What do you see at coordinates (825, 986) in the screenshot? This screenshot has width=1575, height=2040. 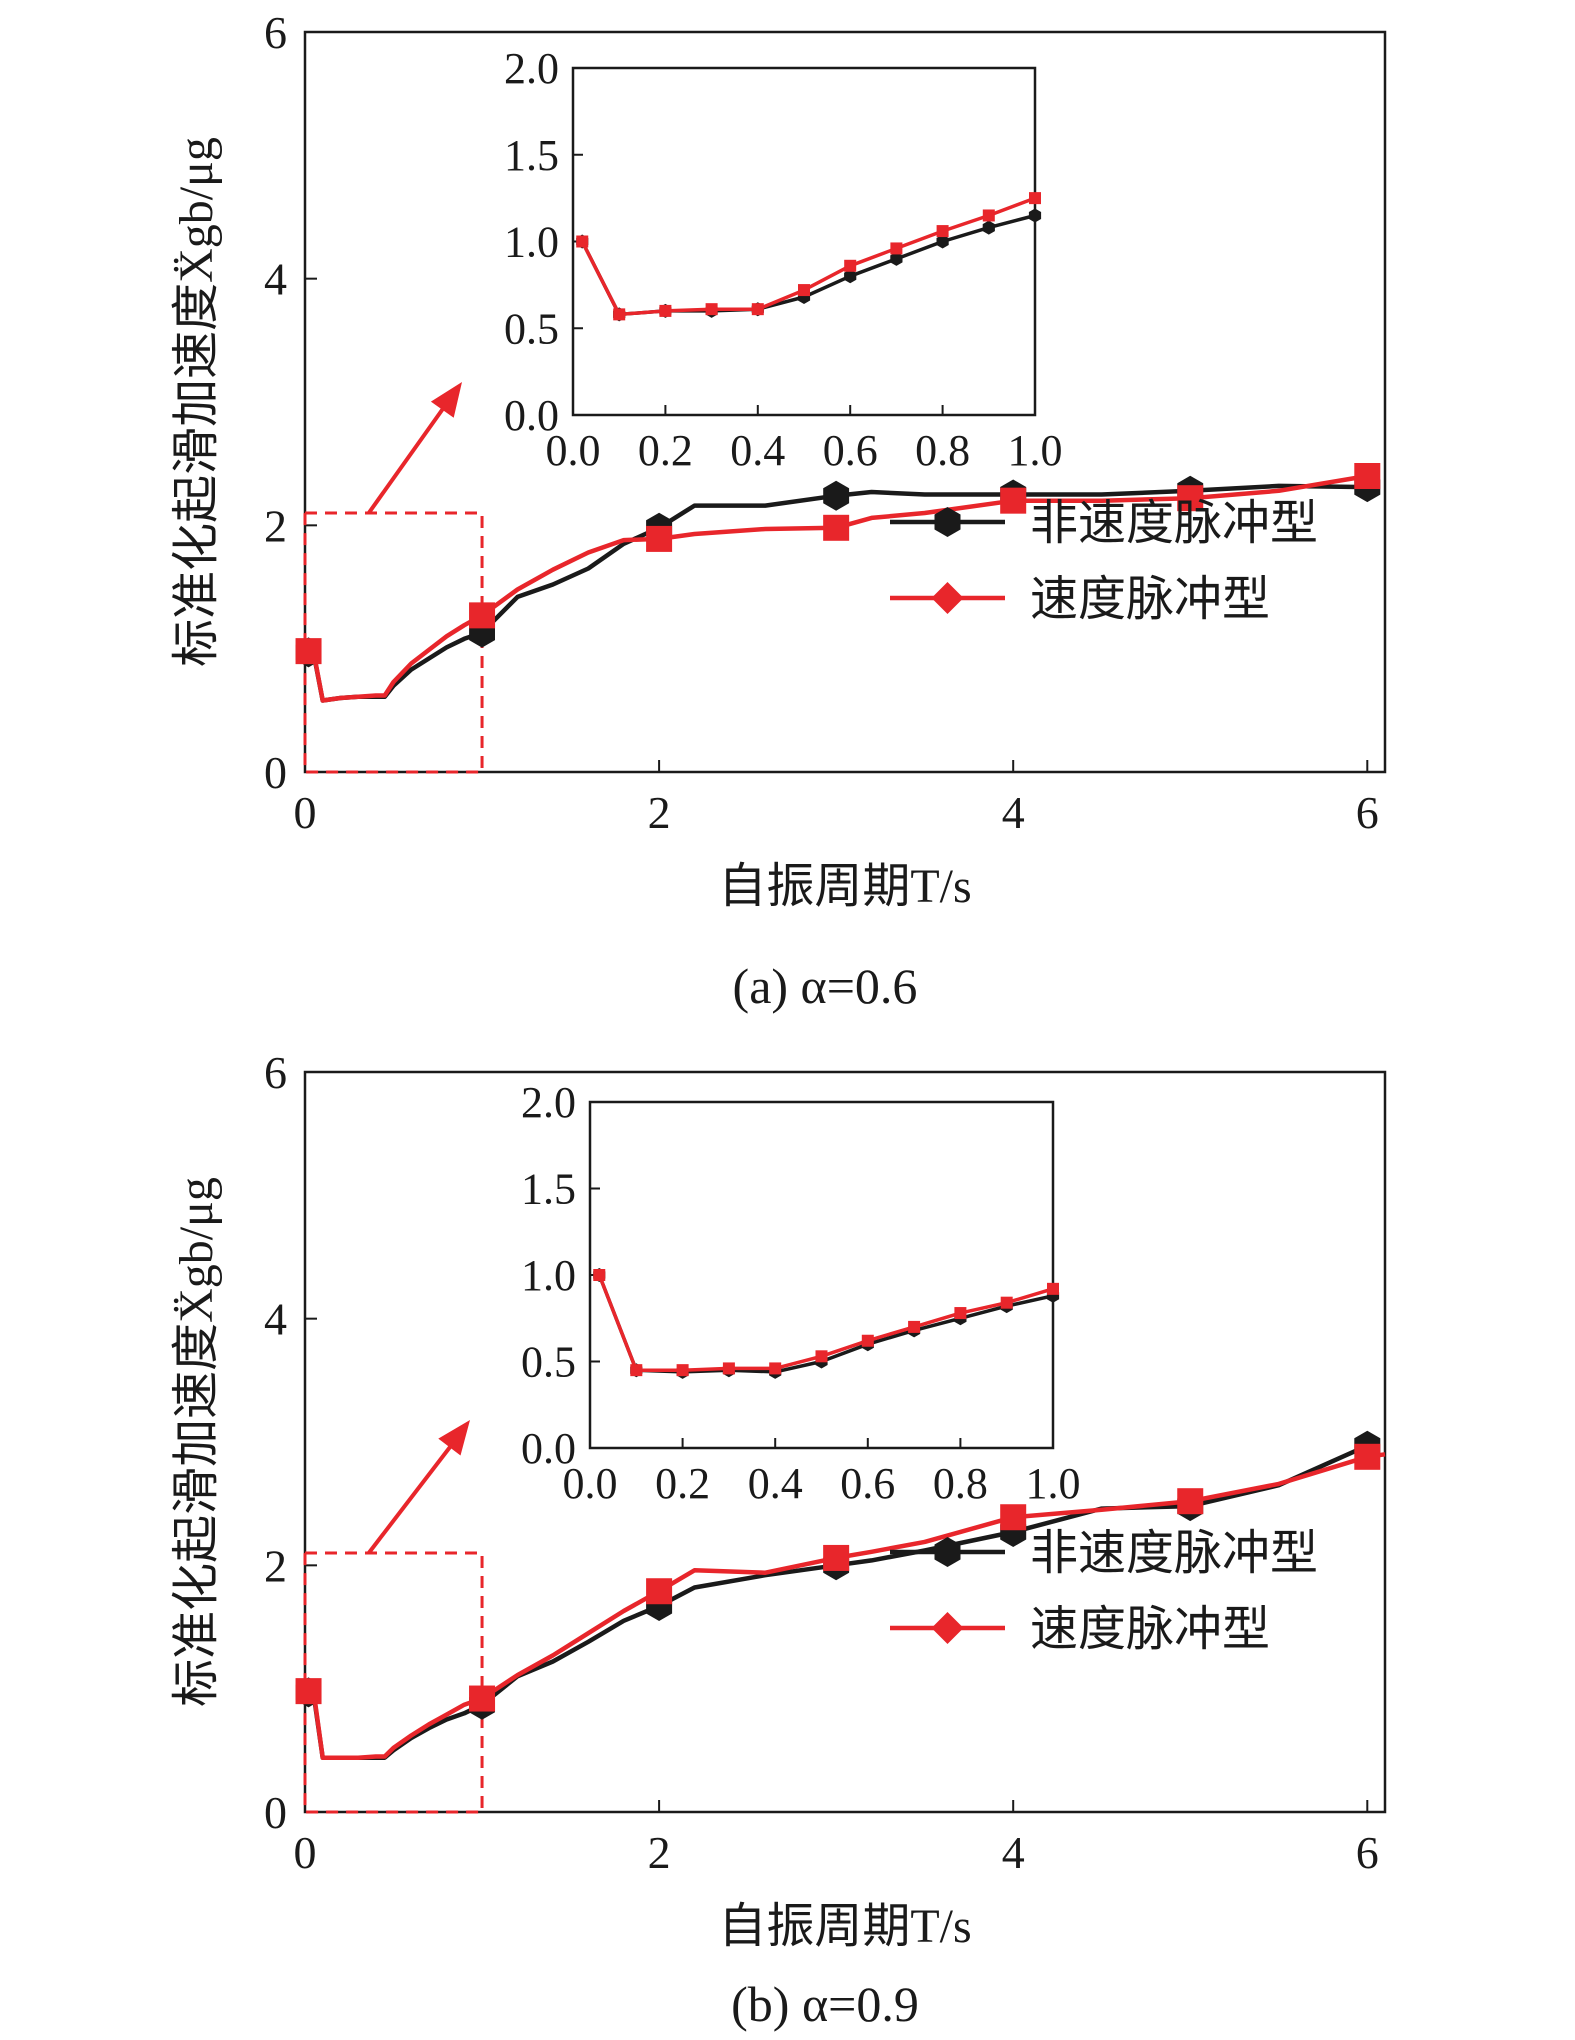 I see `panel-caption: (a) α=0.6` at bounding box center [825, 986].